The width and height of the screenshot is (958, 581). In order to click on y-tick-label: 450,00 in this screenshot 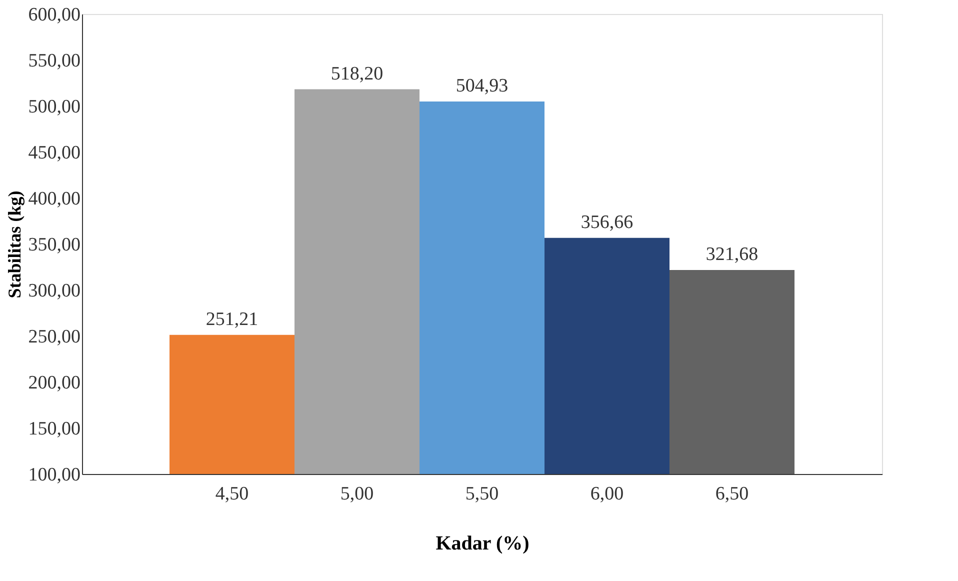, I will do `click(54, 153)`.